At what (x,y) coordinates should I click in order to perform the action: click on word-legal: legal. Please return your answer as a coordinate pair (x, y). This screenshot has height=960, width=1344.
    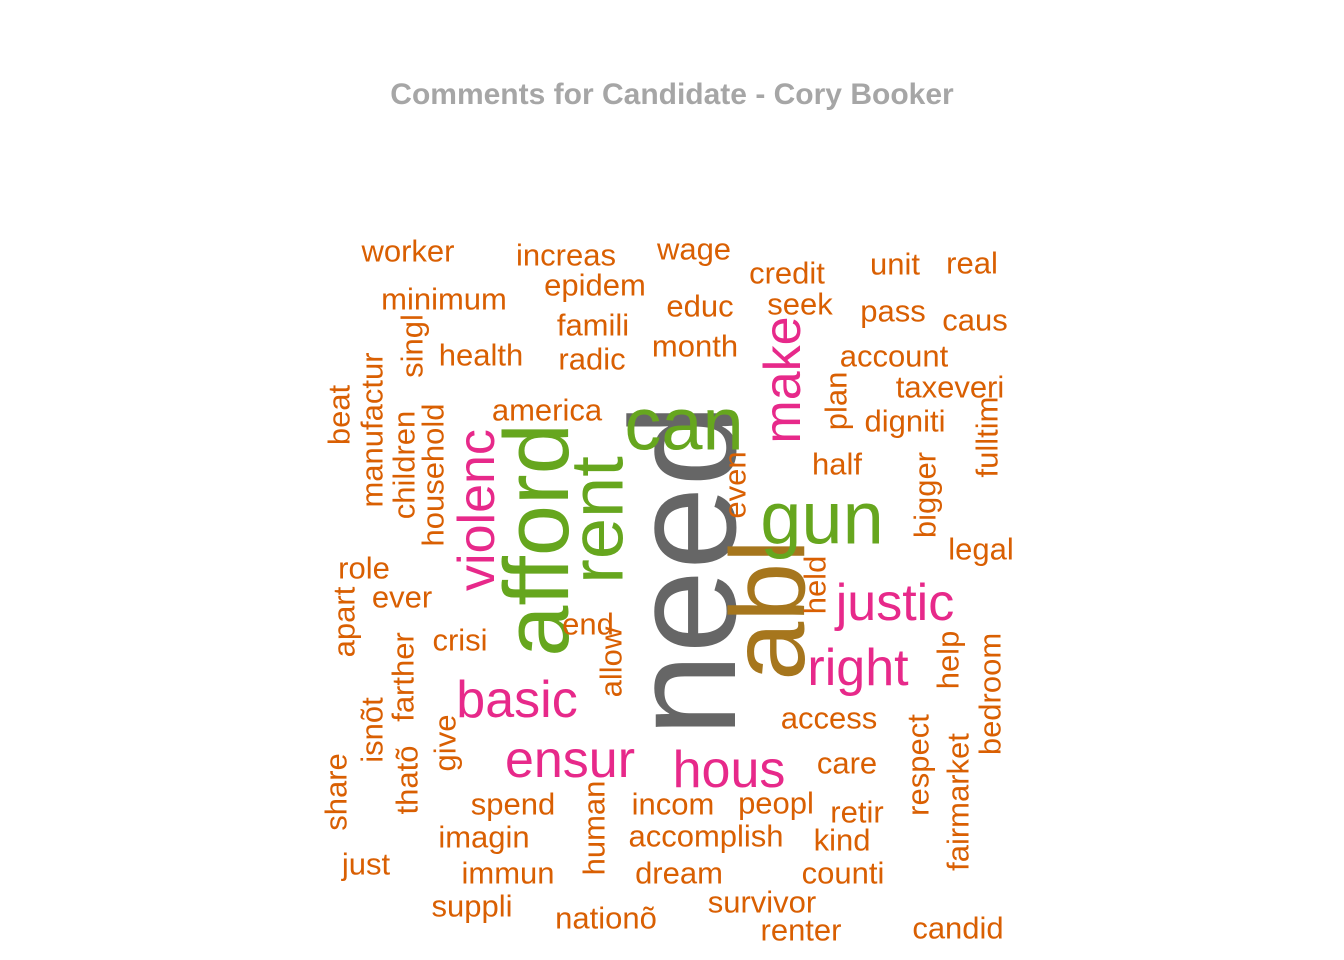
    Looking at the image, I should click on (981, 549).